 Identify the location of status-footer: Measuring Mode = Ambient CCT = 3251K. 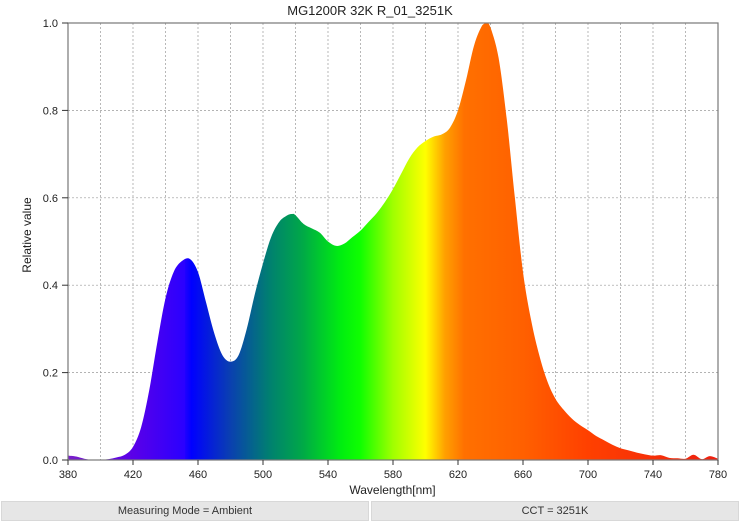
(370, 511).